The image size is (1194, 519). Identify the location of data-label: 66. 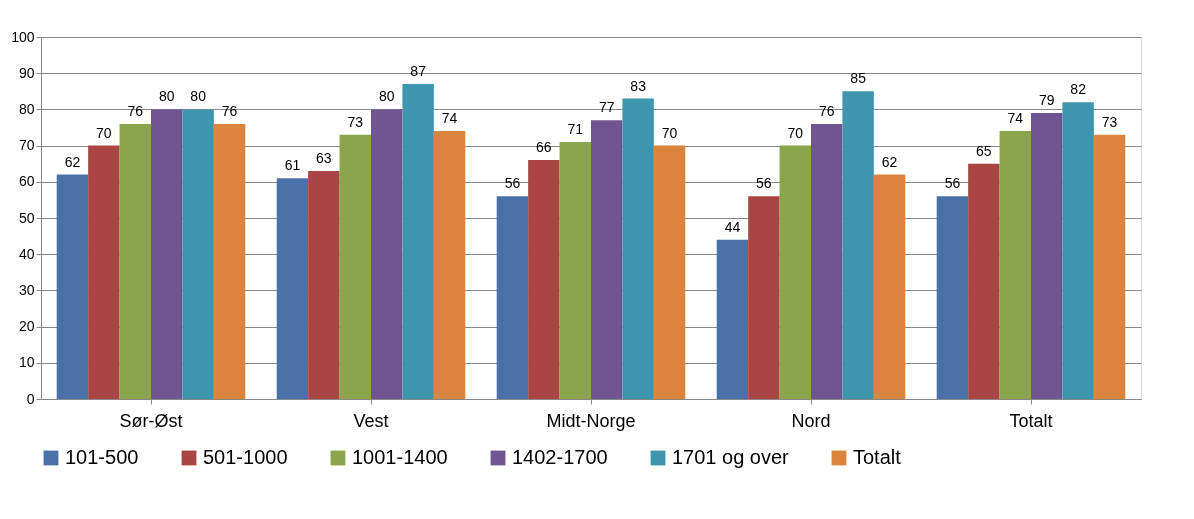
(544, 147).